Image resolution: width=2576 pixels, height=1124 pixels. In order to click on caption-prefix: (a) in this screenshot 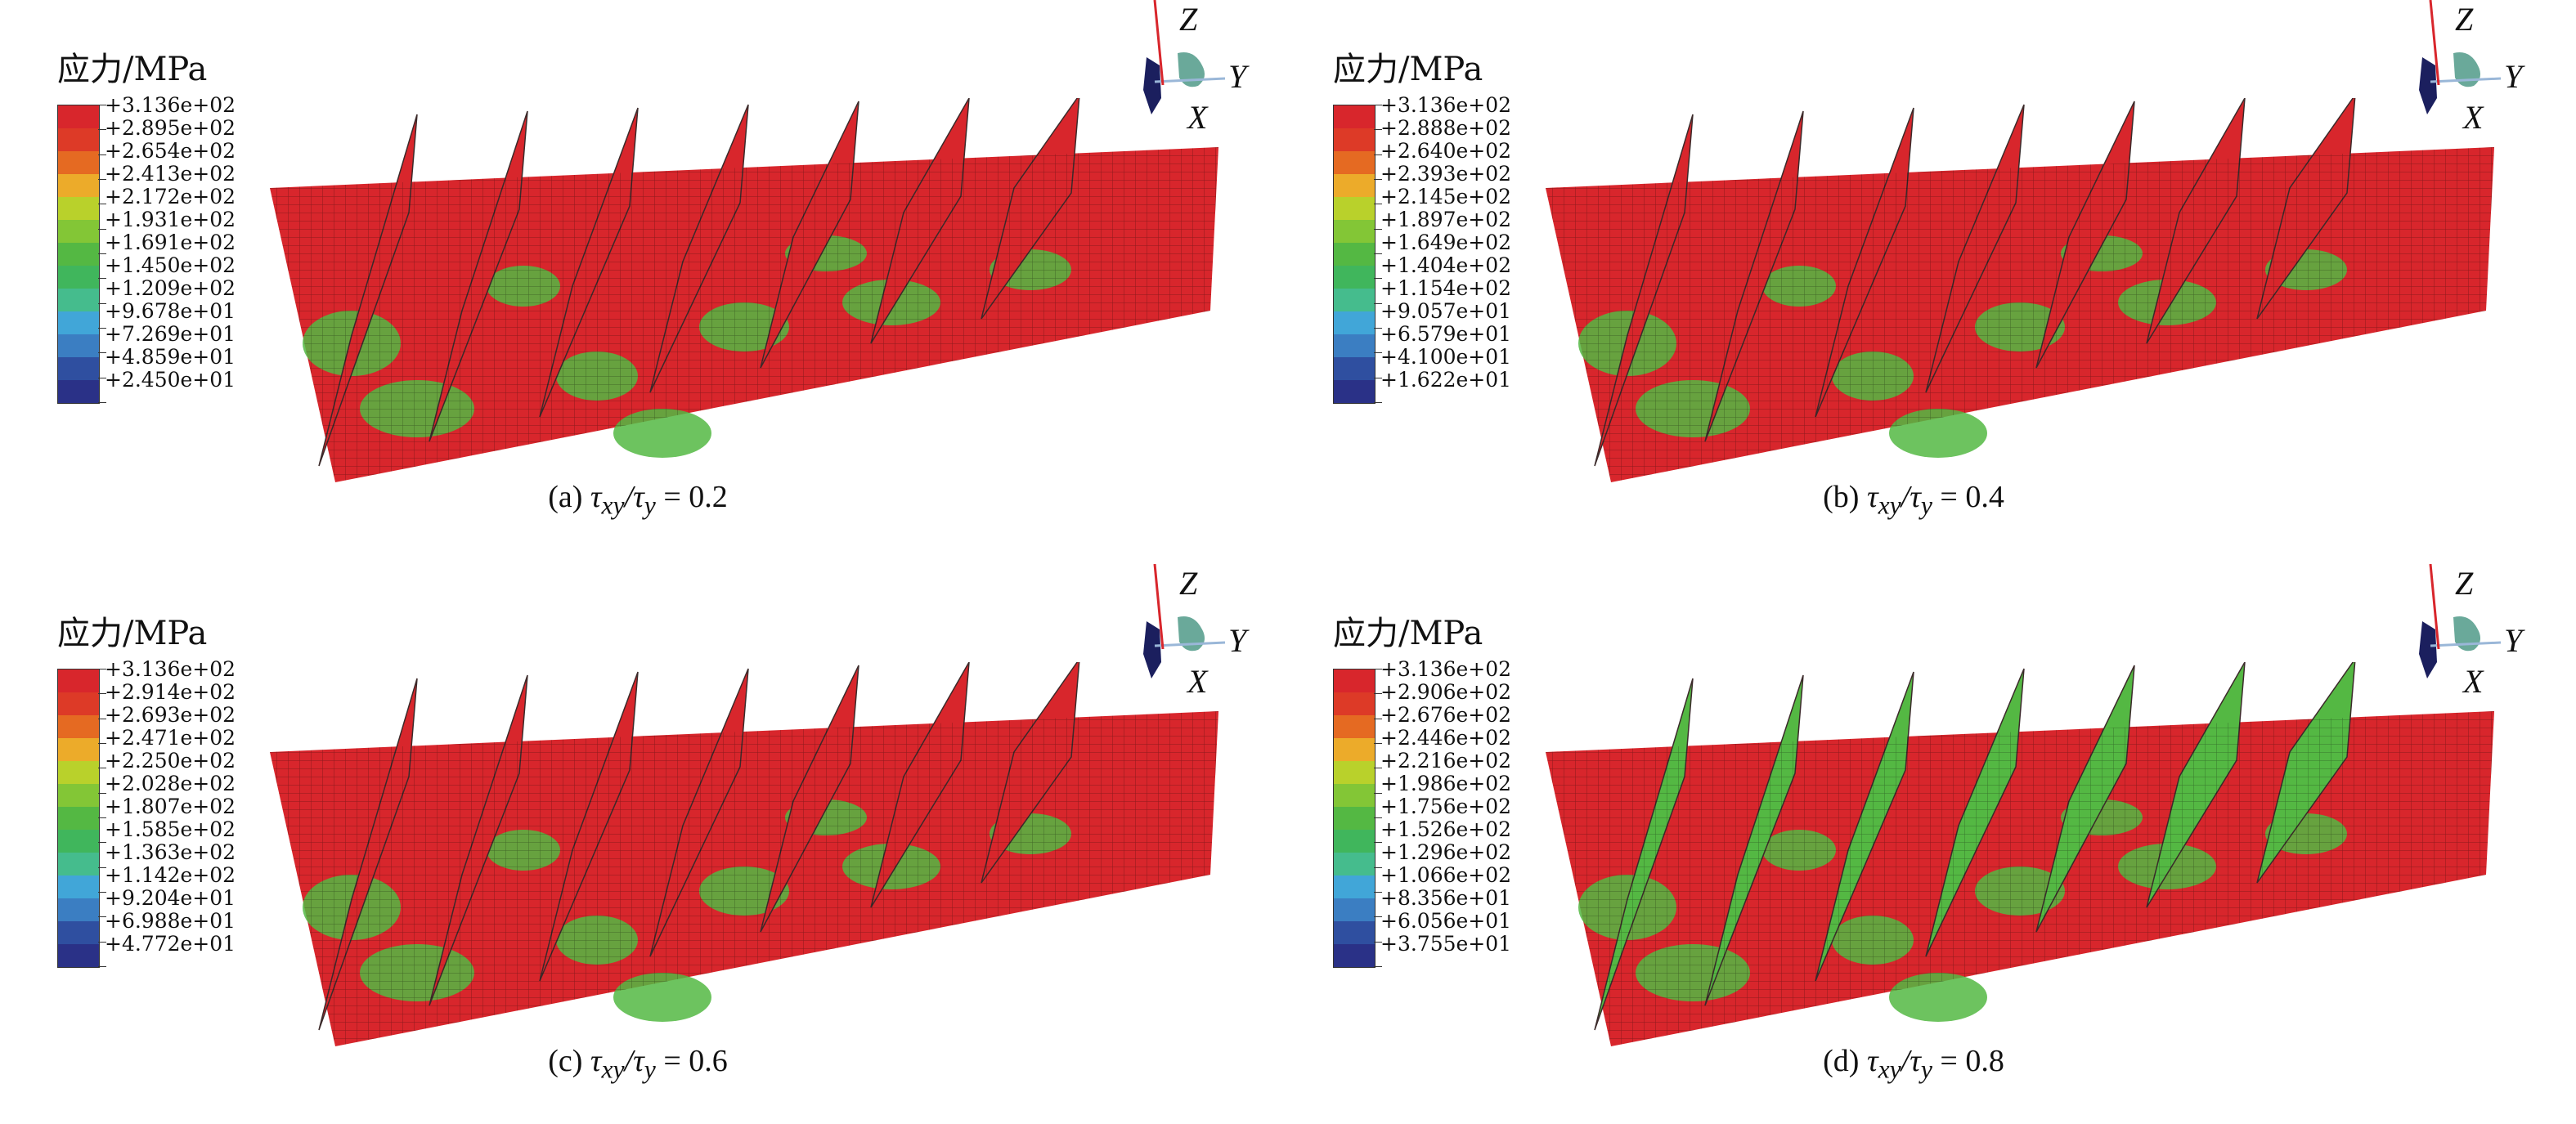, I will do `click(569, 497)`.